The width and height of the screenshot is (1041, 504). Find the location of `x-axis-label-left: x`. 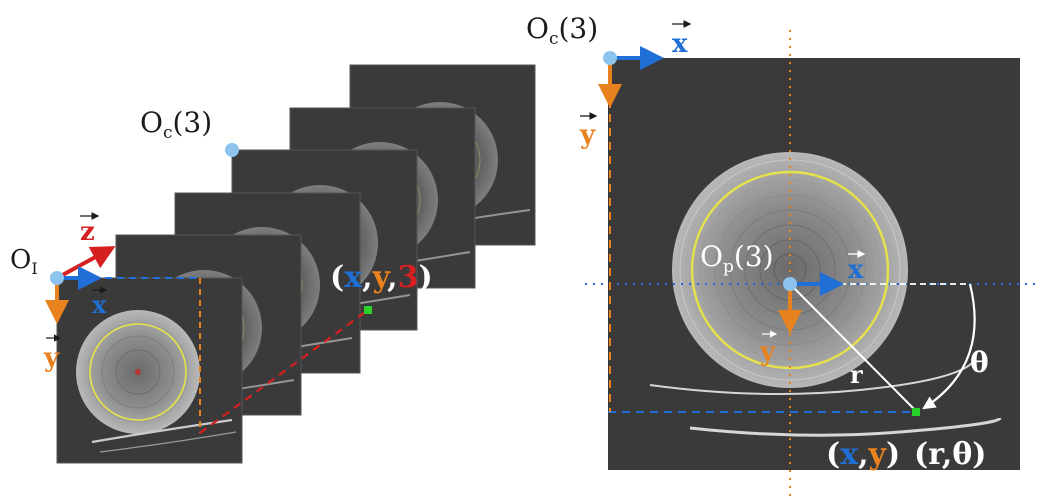

x-axis-label-left: x is located at coordinates (100, 302).